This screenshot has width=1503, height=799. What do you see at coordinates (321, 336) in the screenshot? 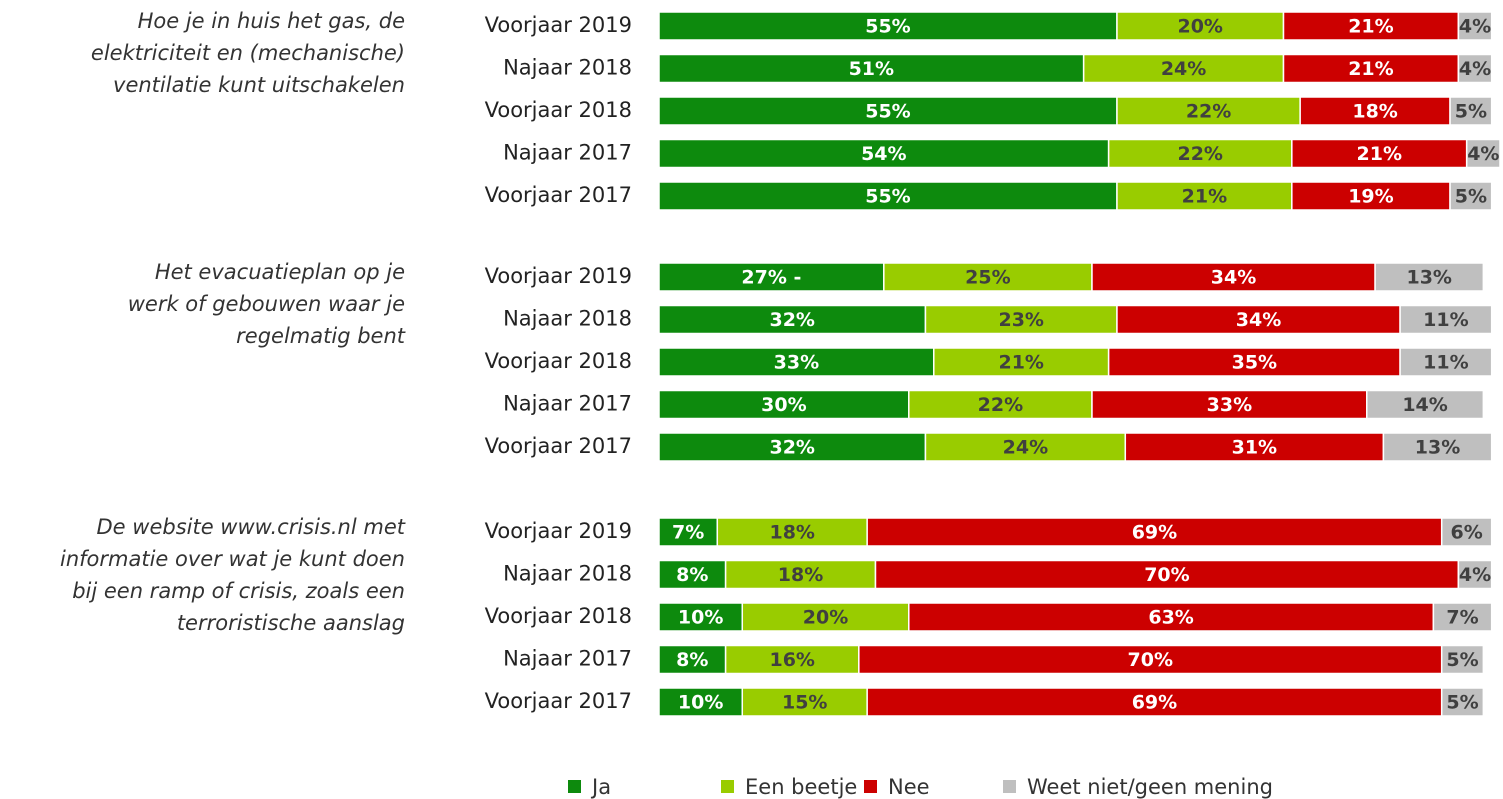
I see `group-title: regelmatig bent` at bounding box center [321, 336].